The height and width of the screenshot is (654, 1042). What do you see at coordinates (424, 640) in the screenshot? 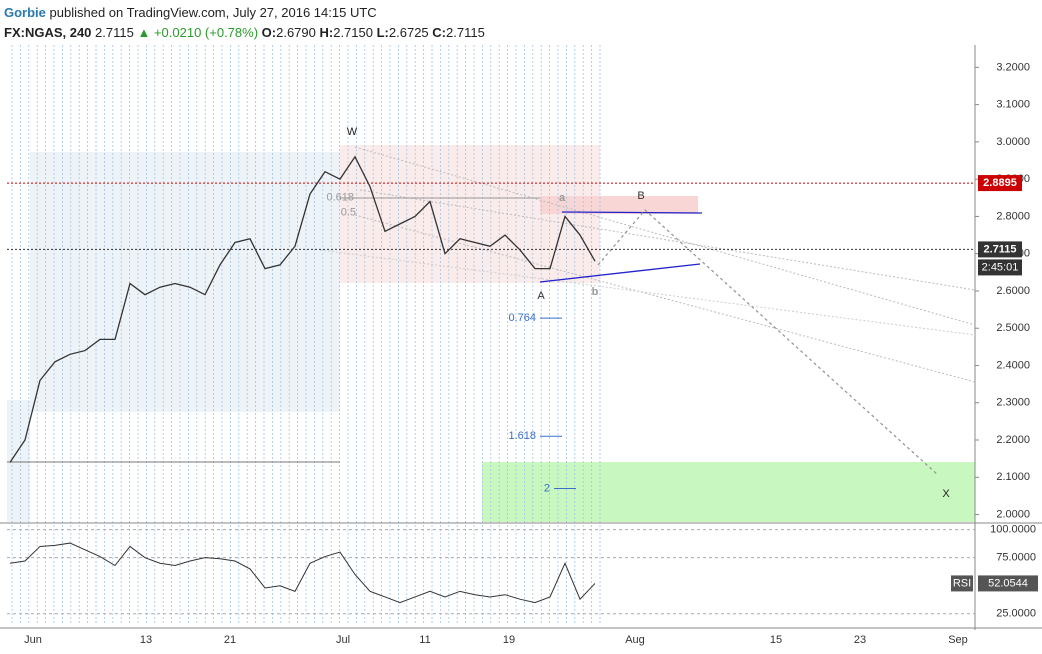
I see `x-tick-label: 11` at bounding box center [424, 640].